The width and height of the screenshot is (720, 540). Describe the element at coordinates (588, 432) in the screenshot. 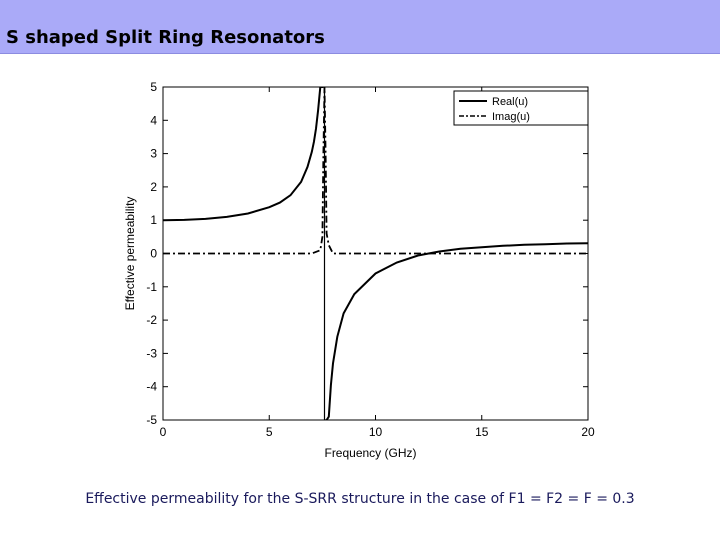

I see `x-tick-label: 20` at that location.